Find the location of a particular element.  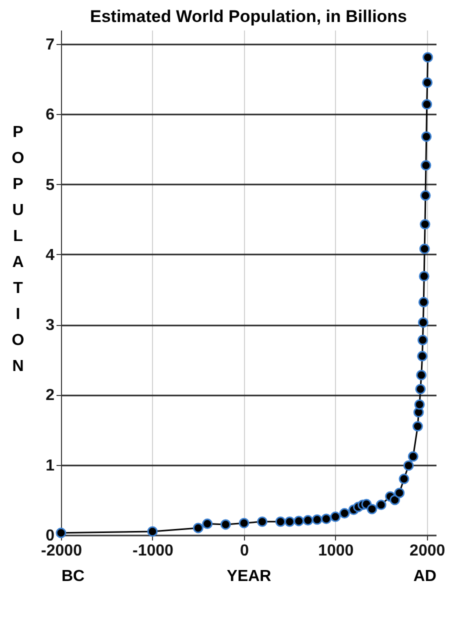

x-tick-label: -1000 is located at coordinates (153, 551).